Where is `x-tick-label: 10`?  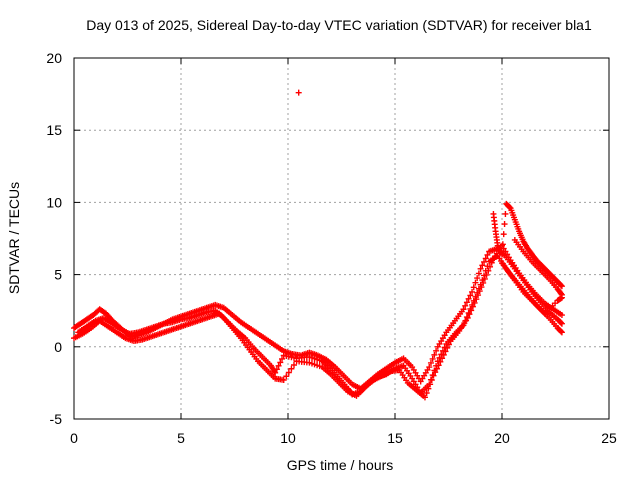 x-tick-label: 10 is located at coordinates (288, 438).